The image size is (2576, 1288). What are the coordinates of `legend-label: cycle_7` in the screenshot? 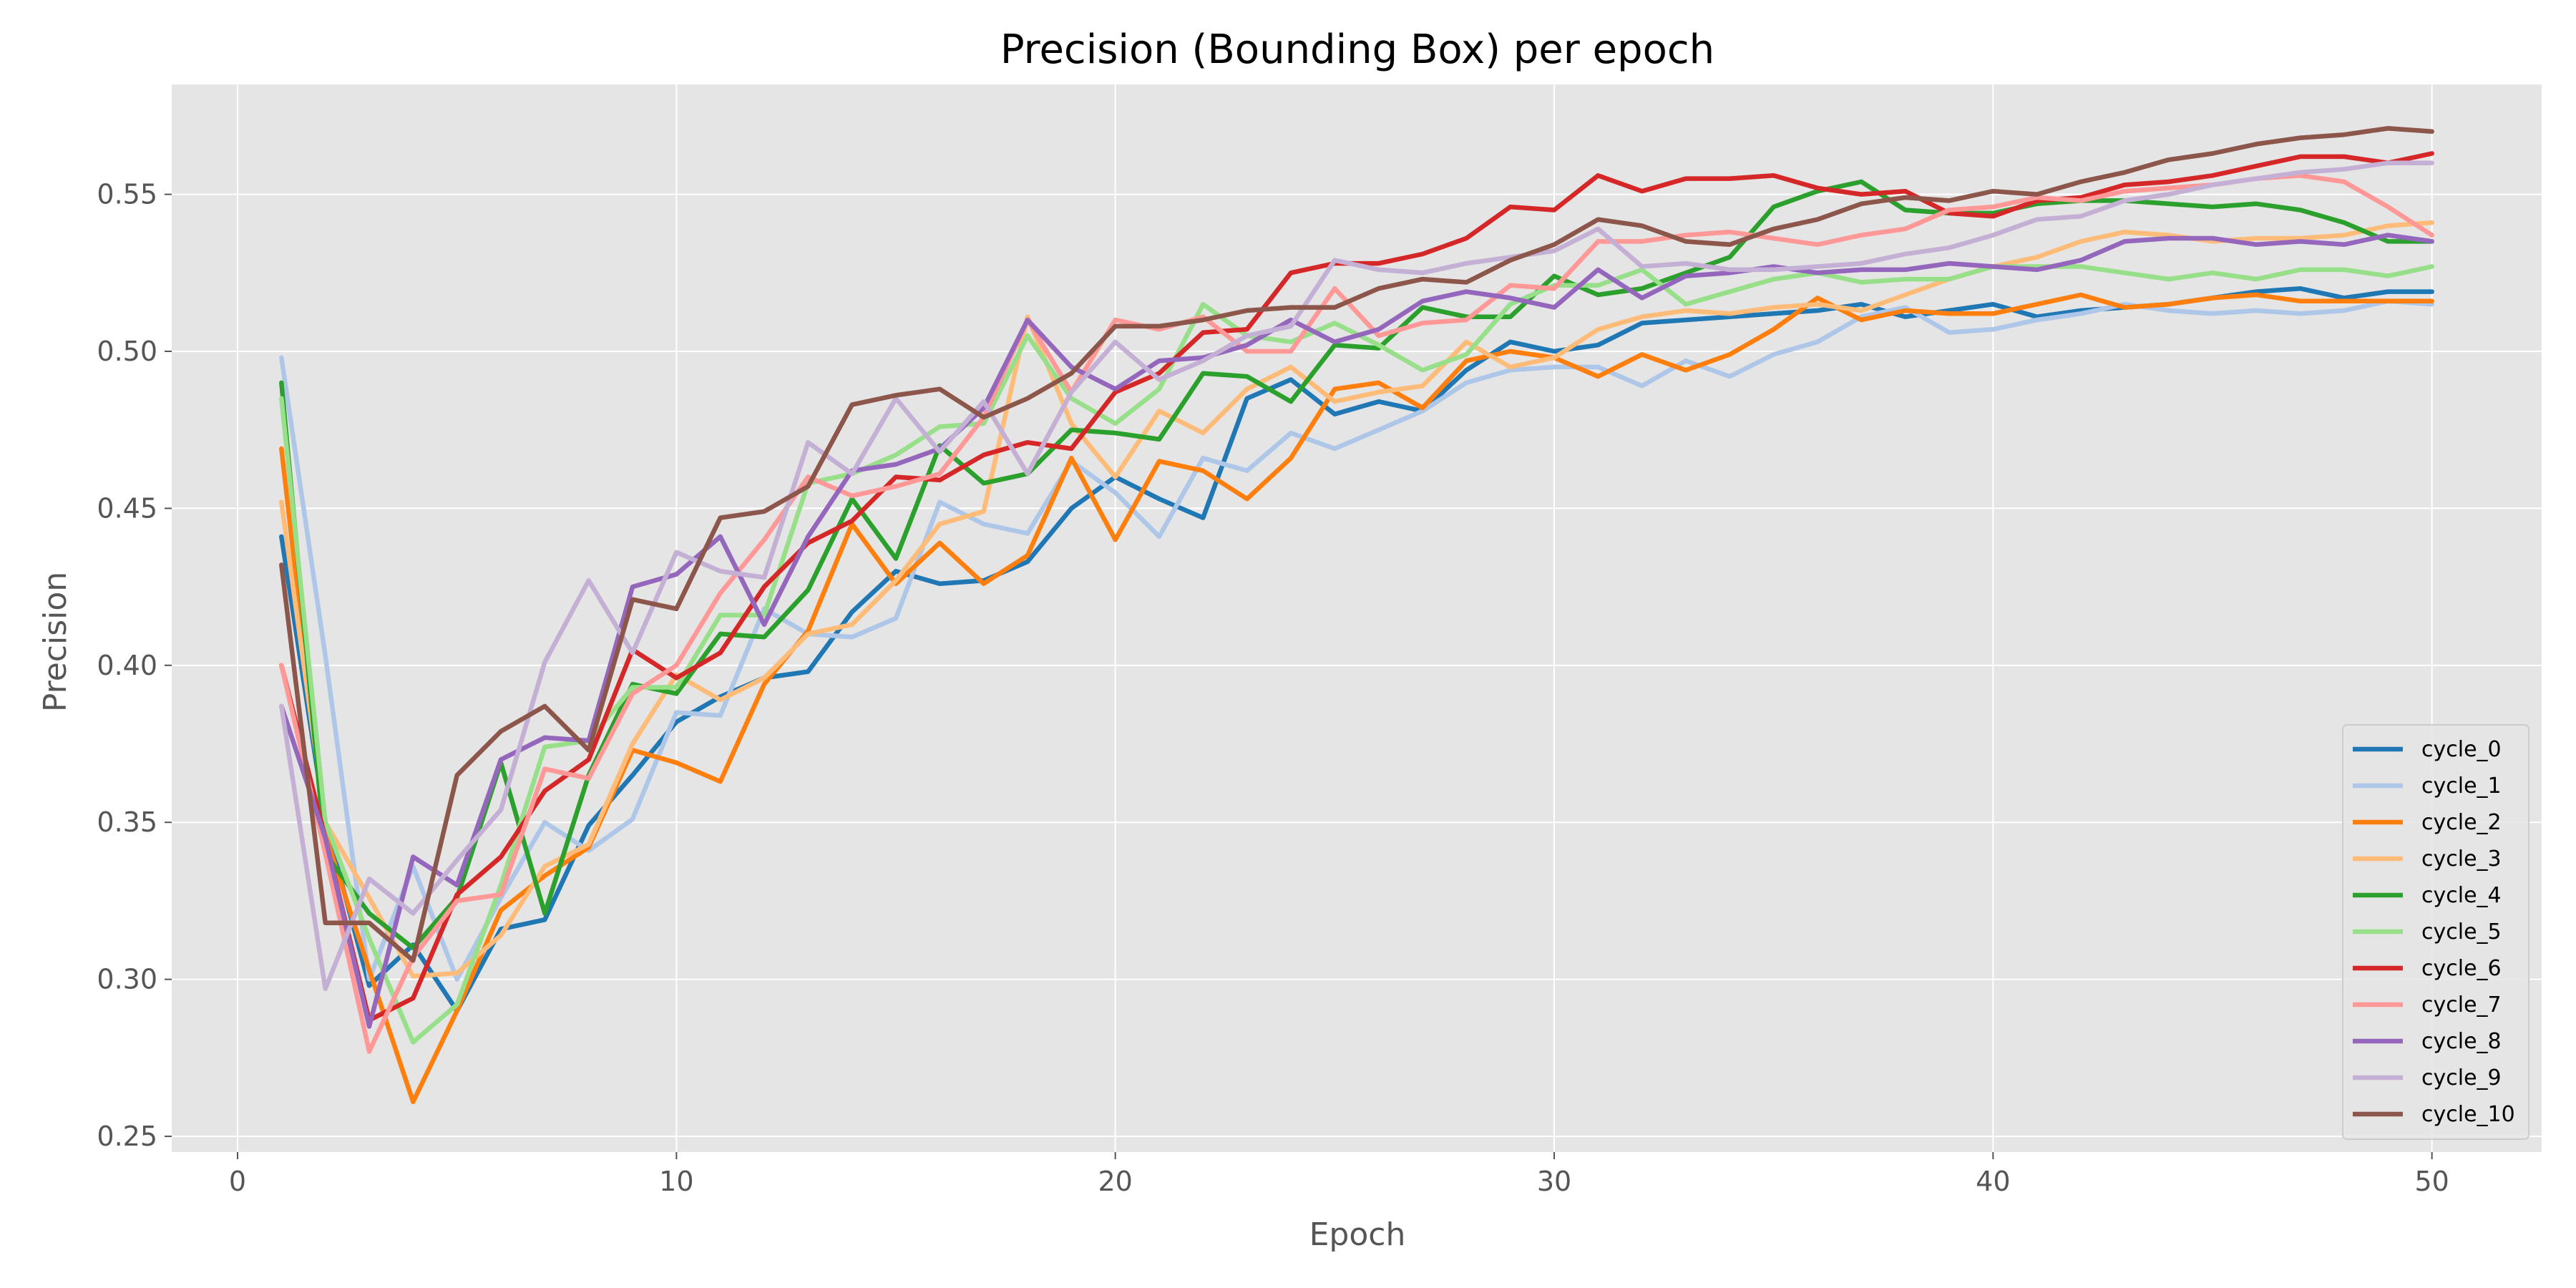 It's located at (2461, 1005).